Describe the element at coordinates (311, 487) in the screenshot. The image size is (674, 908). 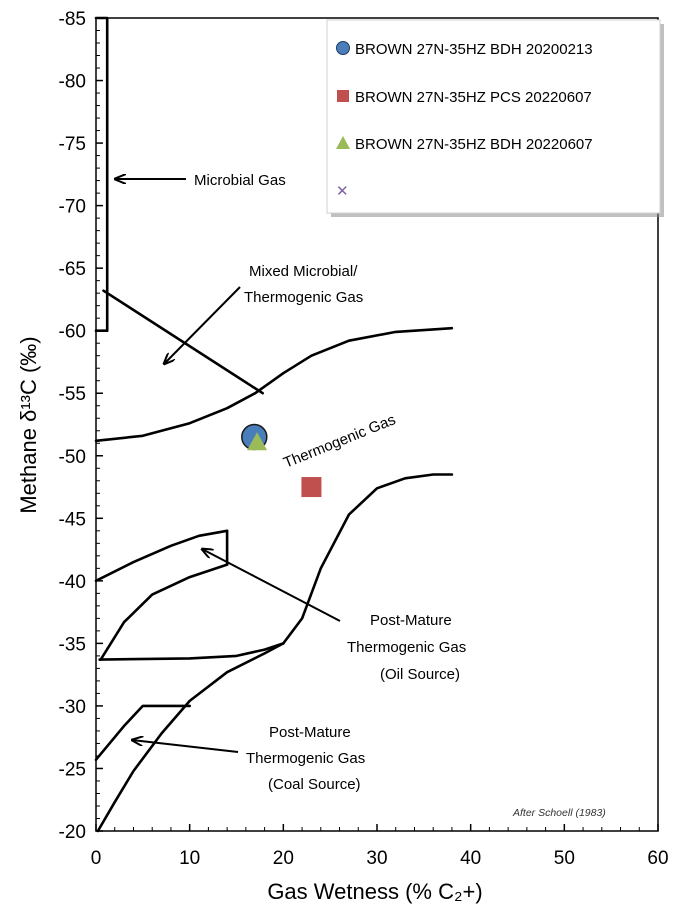
I see `data-point-square` at that location.